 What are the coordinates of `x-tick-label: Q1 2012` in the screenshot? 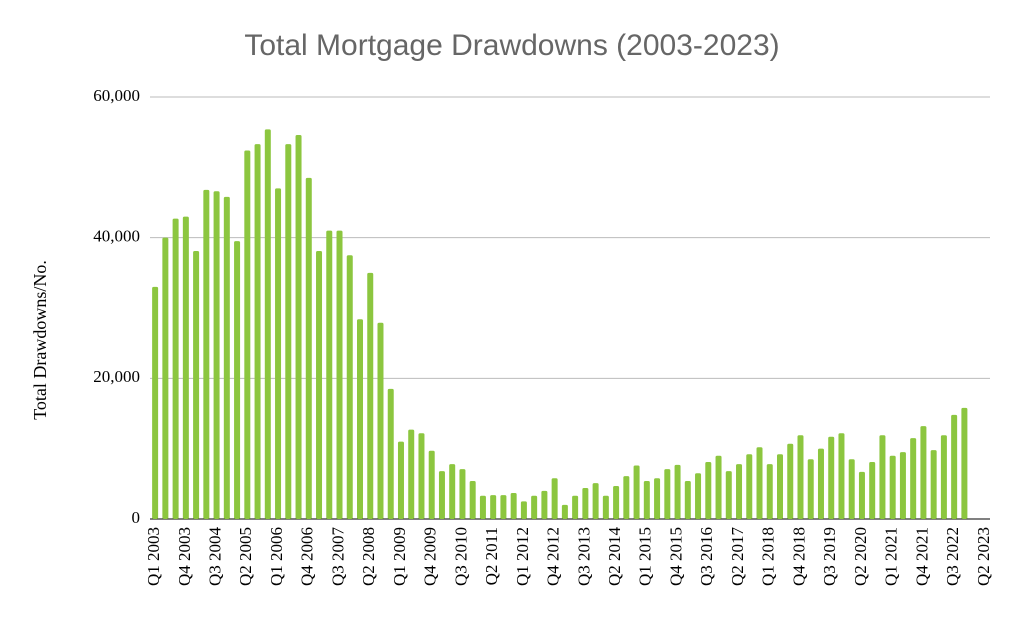 It's located at (522, 556).